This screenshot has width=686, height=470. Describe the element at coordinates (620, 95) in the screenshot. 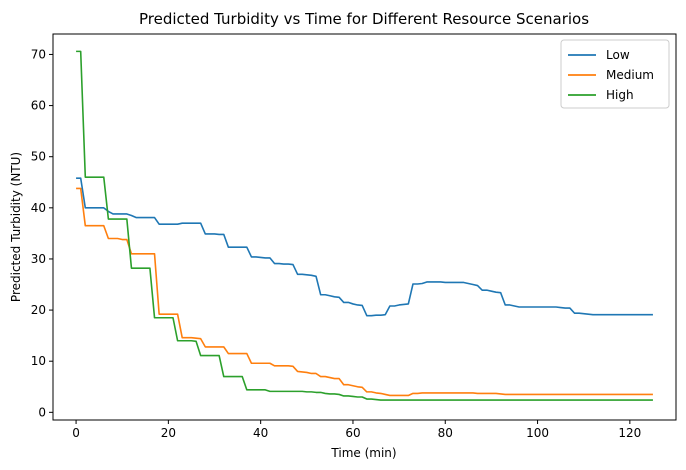

I see `legend-label-high: High` at that location.